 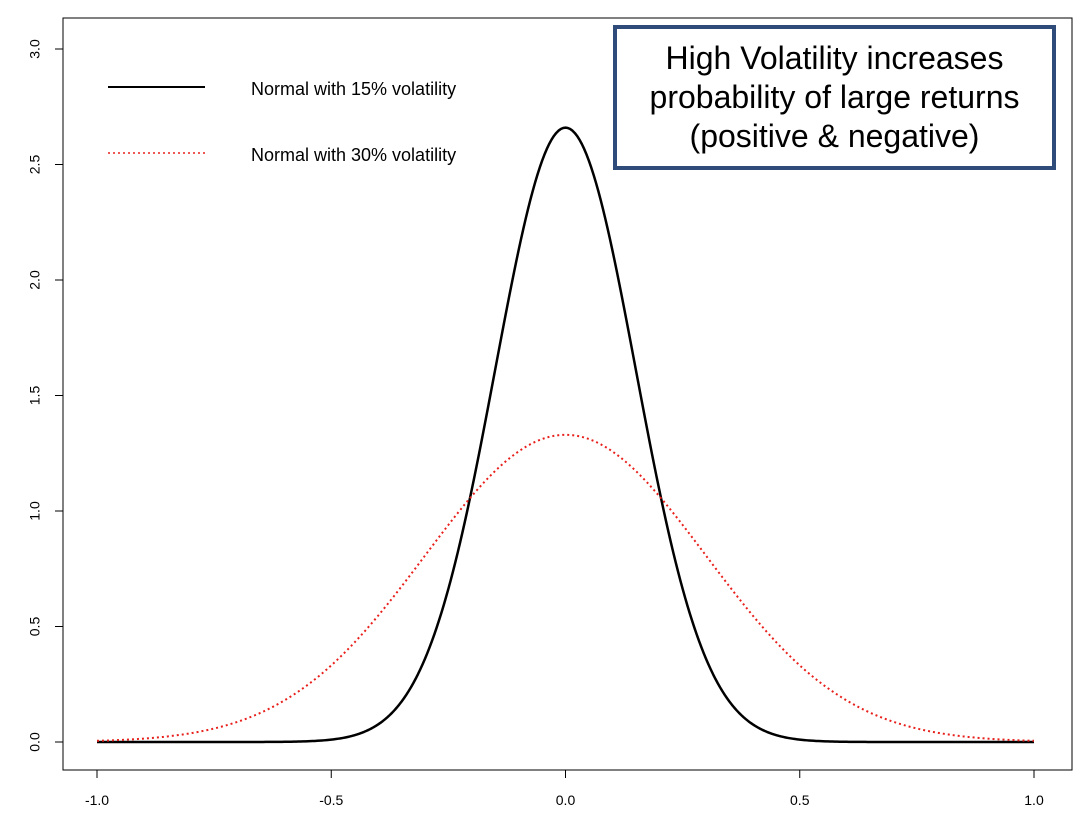 What do you see at coordinates (35, 511) in the screenshot?
I see `y-tick-label: 1.0` at bounding box center [35, 511].